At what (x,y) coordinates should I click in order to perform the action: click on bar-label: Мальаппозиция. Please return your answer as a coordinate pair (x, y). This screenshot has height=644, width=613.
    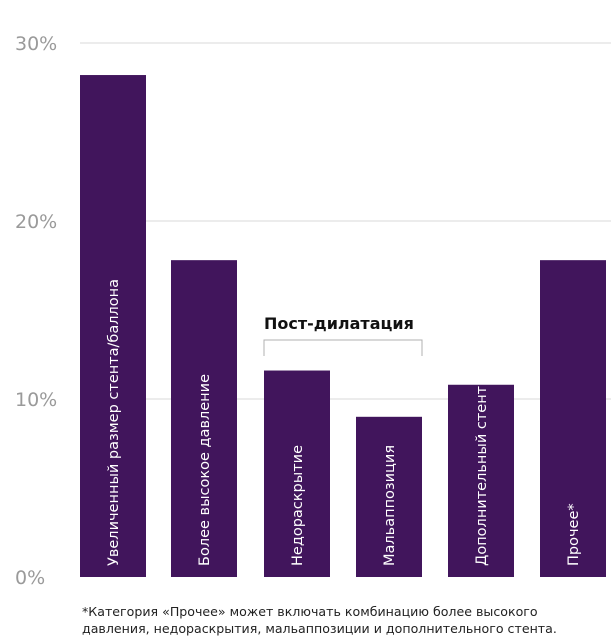
    Looking at the image, I should click on (390, 505).